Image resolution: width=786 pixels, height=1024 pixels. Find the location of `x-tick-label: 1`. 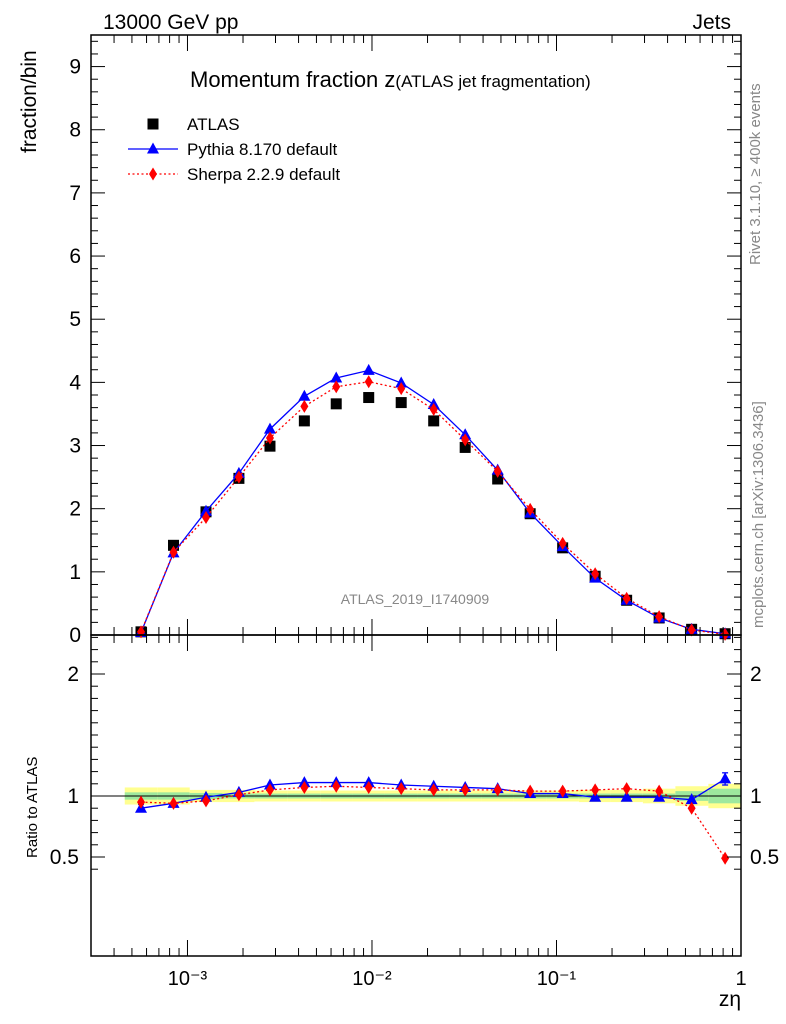

x-tick-label: 1 is located at coordinates (740, 979).